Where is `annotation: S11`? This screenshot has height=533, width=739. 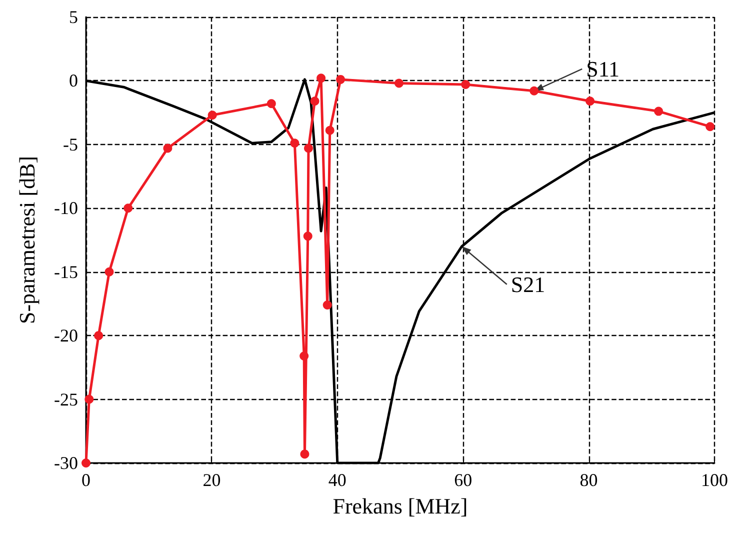
annotation: S11 is located at coordinates (603, 69).